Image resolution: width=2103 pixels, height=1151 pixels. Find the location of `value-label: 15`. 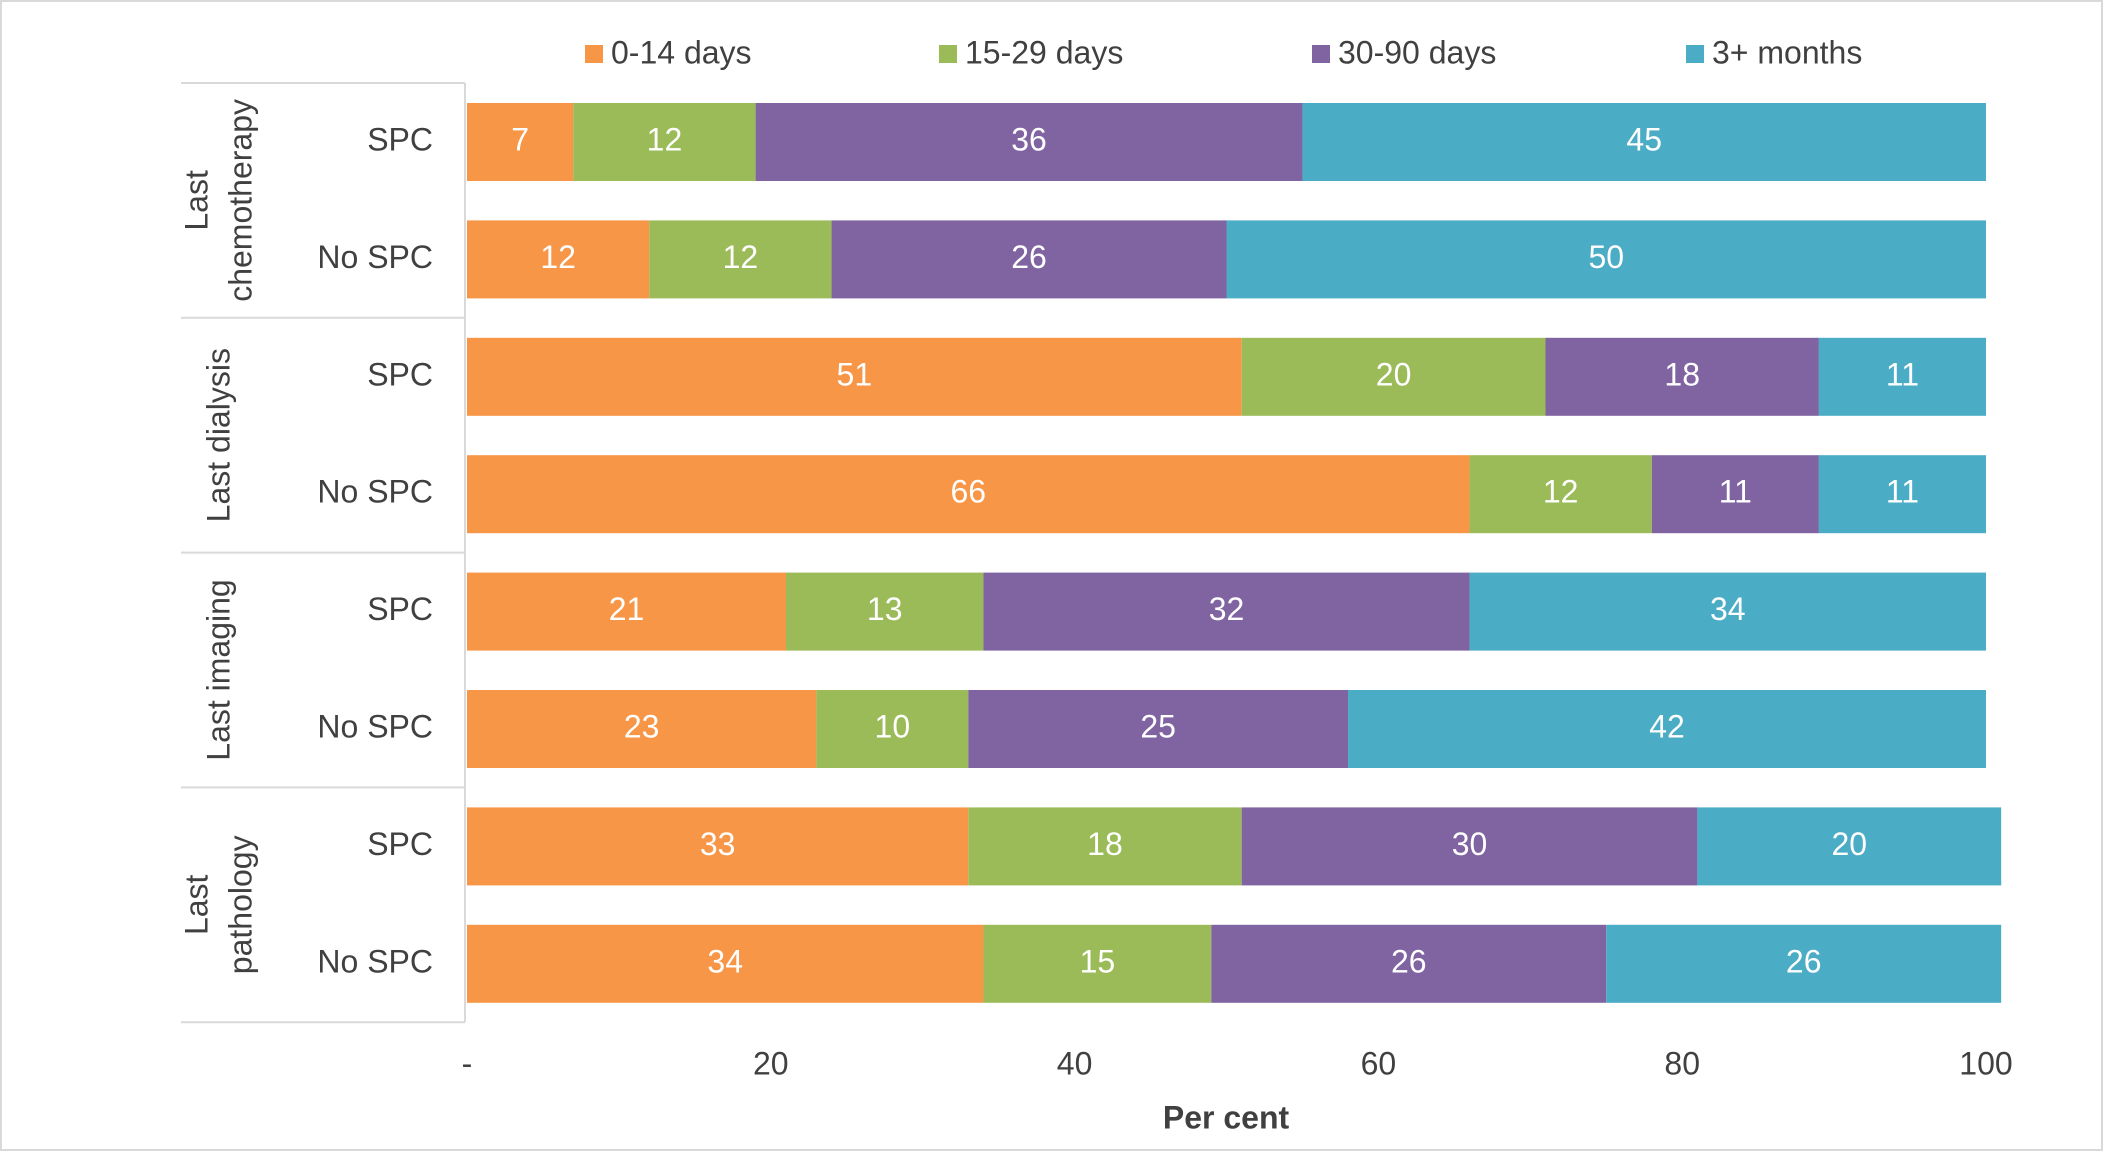

value-label: 15 is located at coordinates (1098, 961).